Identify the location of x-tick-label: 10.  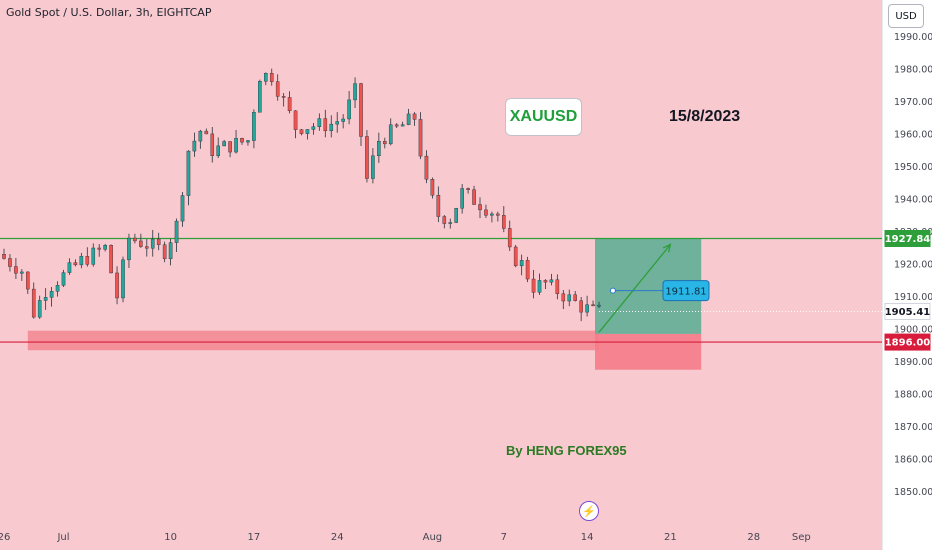
(170, 537).